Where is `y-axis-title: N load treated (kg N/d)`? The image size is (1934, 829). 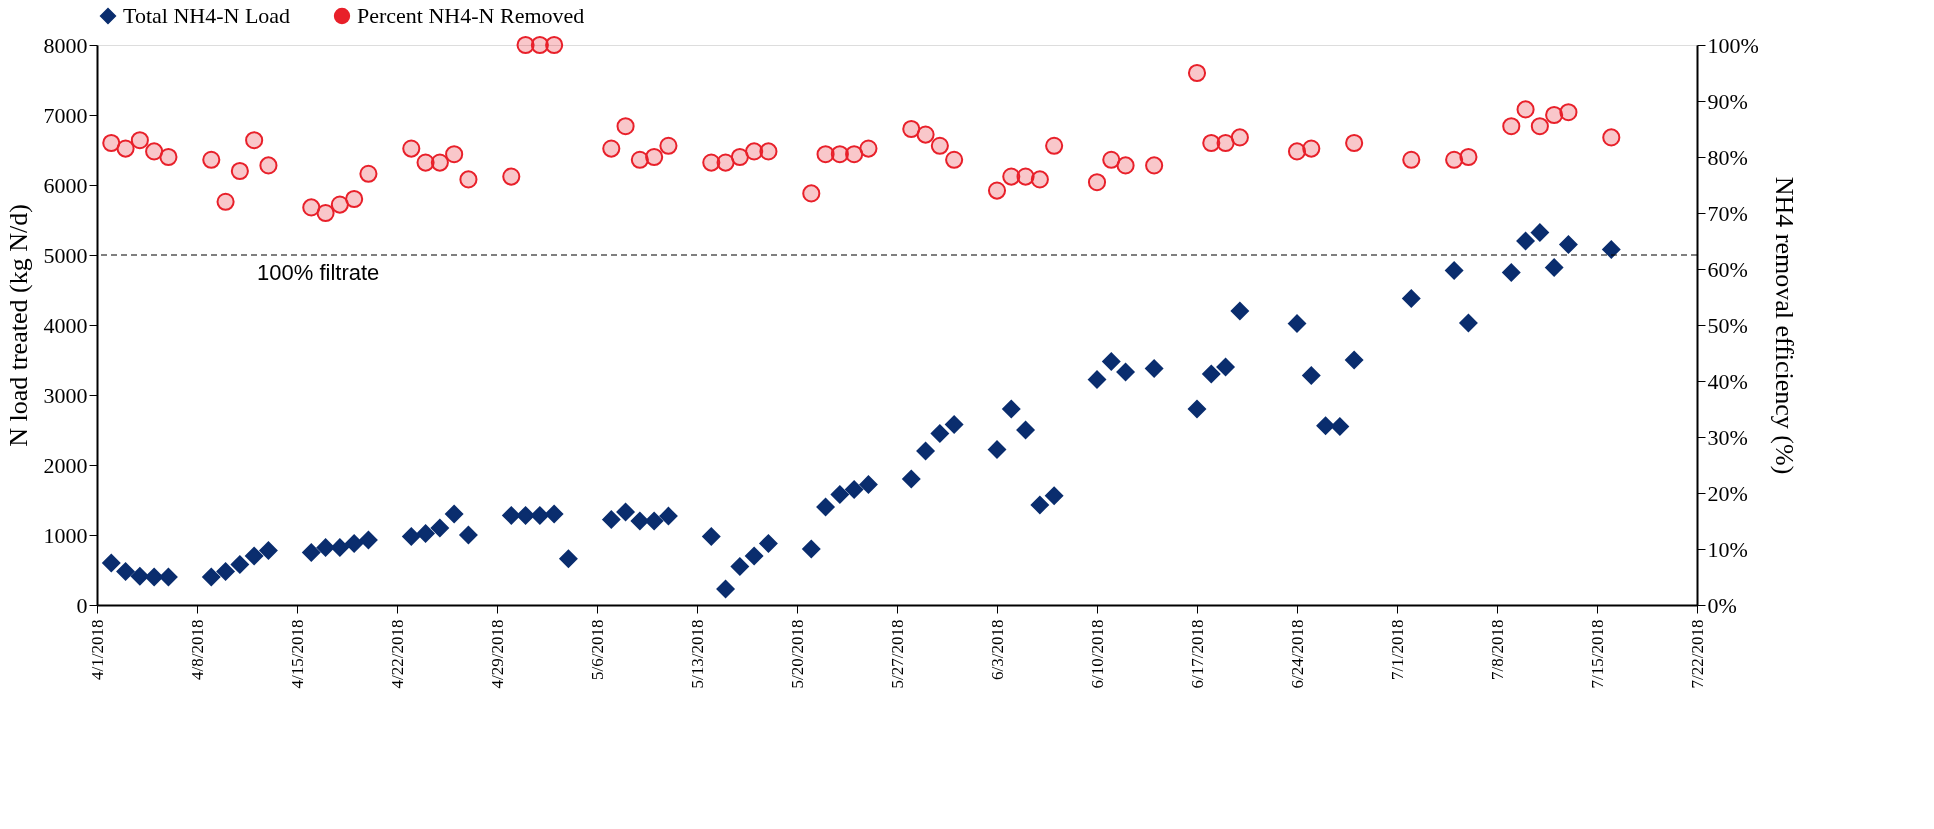
y-axis-title: N load treated (kg N/d) is located at coordinates (18, 325).